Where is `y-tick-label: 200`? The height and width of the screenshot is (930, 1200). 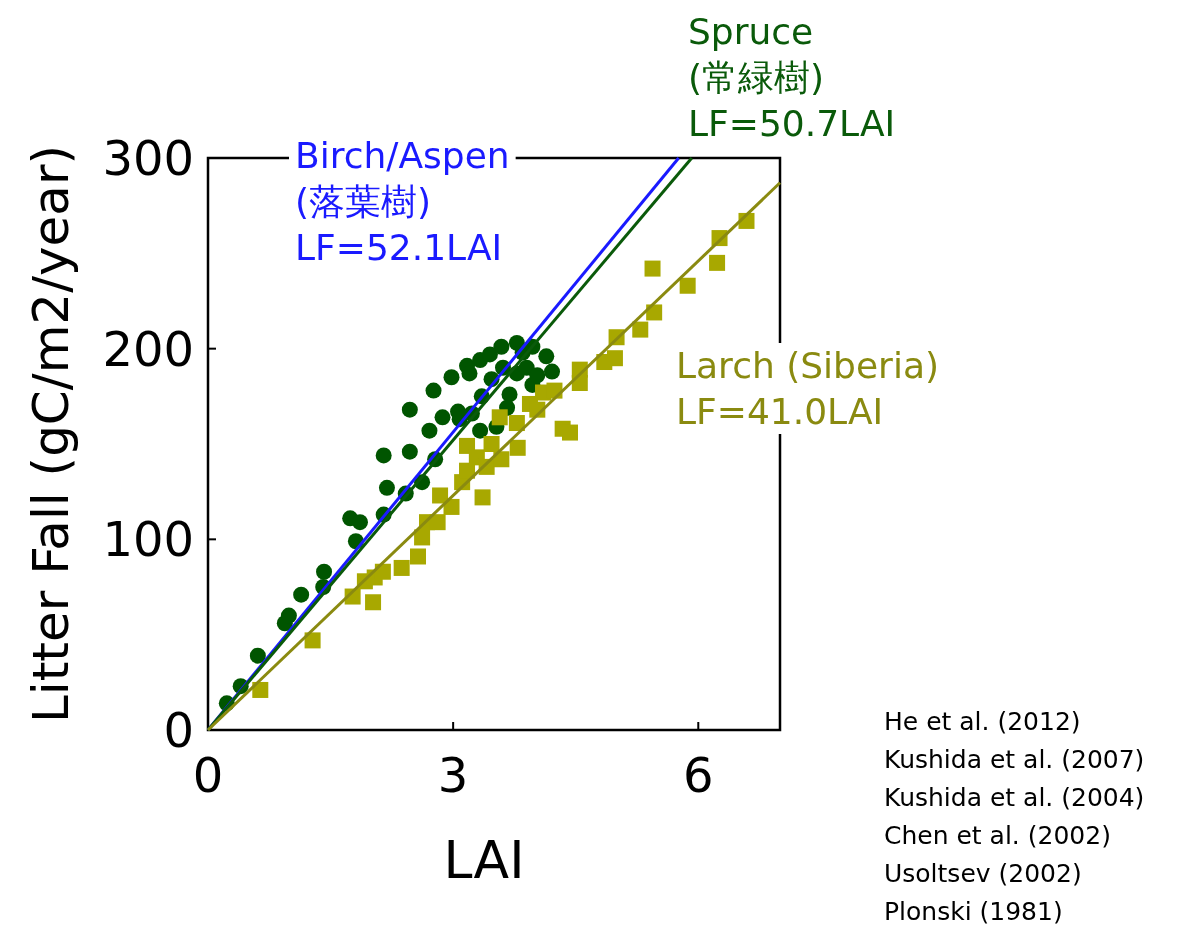
y-tick-label: 200 is located at coordinates (148, 348).